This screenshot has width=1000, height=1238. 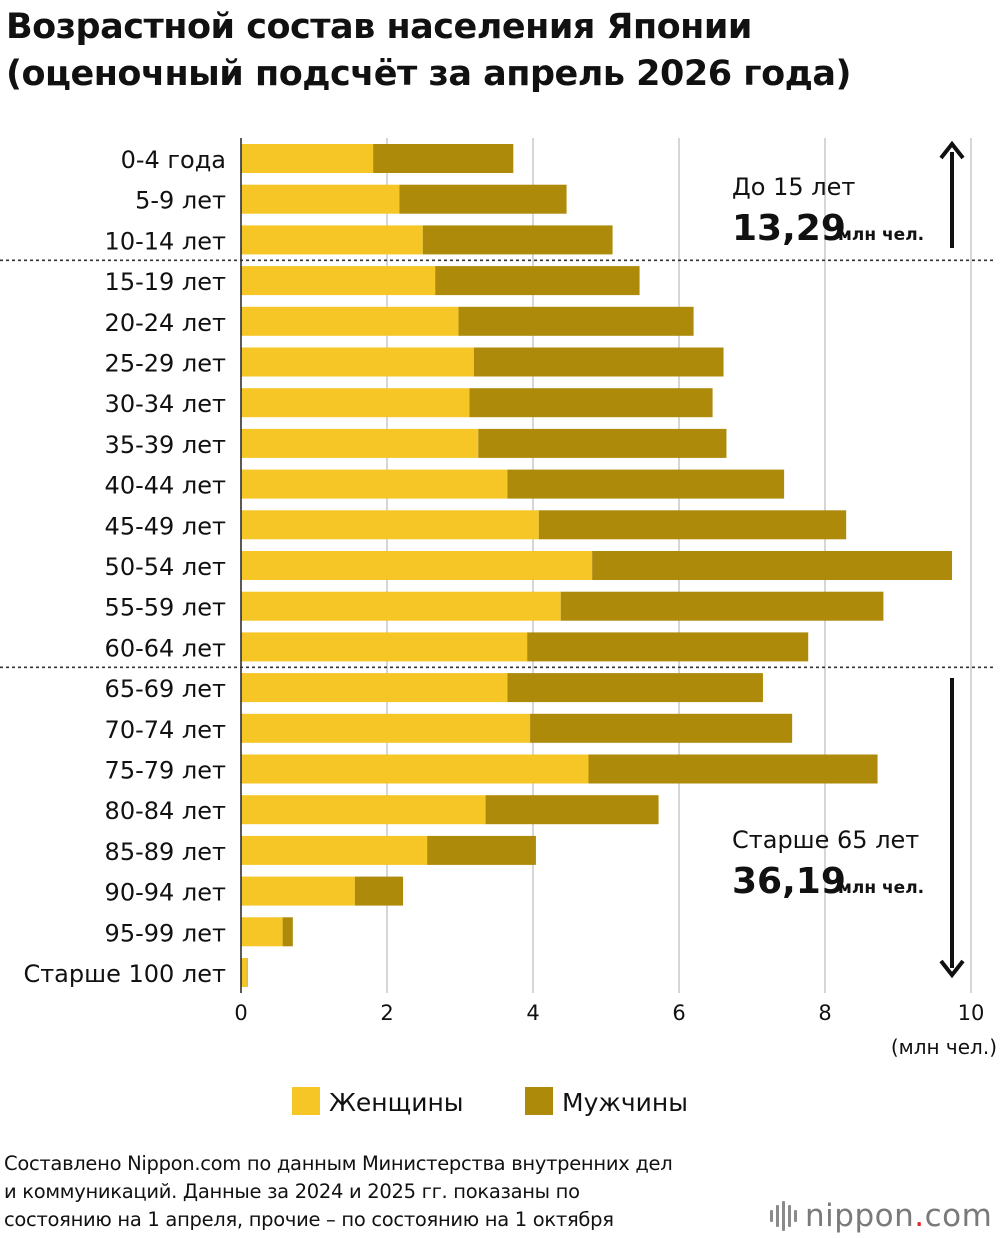 What do you see at coordinates (165, 282) in the screenshot?
I see `category-label: 15-19 лет` at bounding box center [165, 282].